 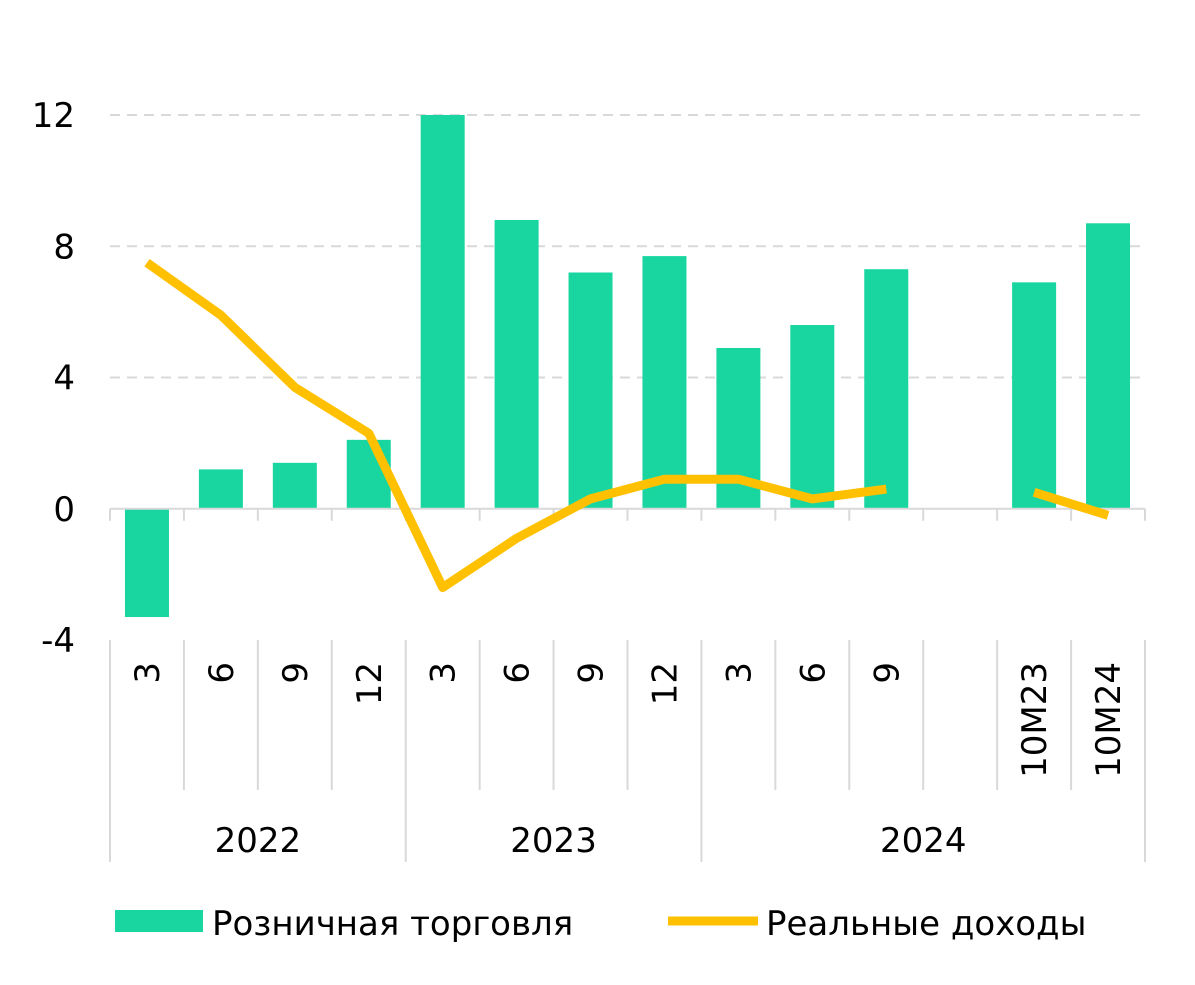 I want to click on y-tick-label: -4, so click(x=58, y=641).